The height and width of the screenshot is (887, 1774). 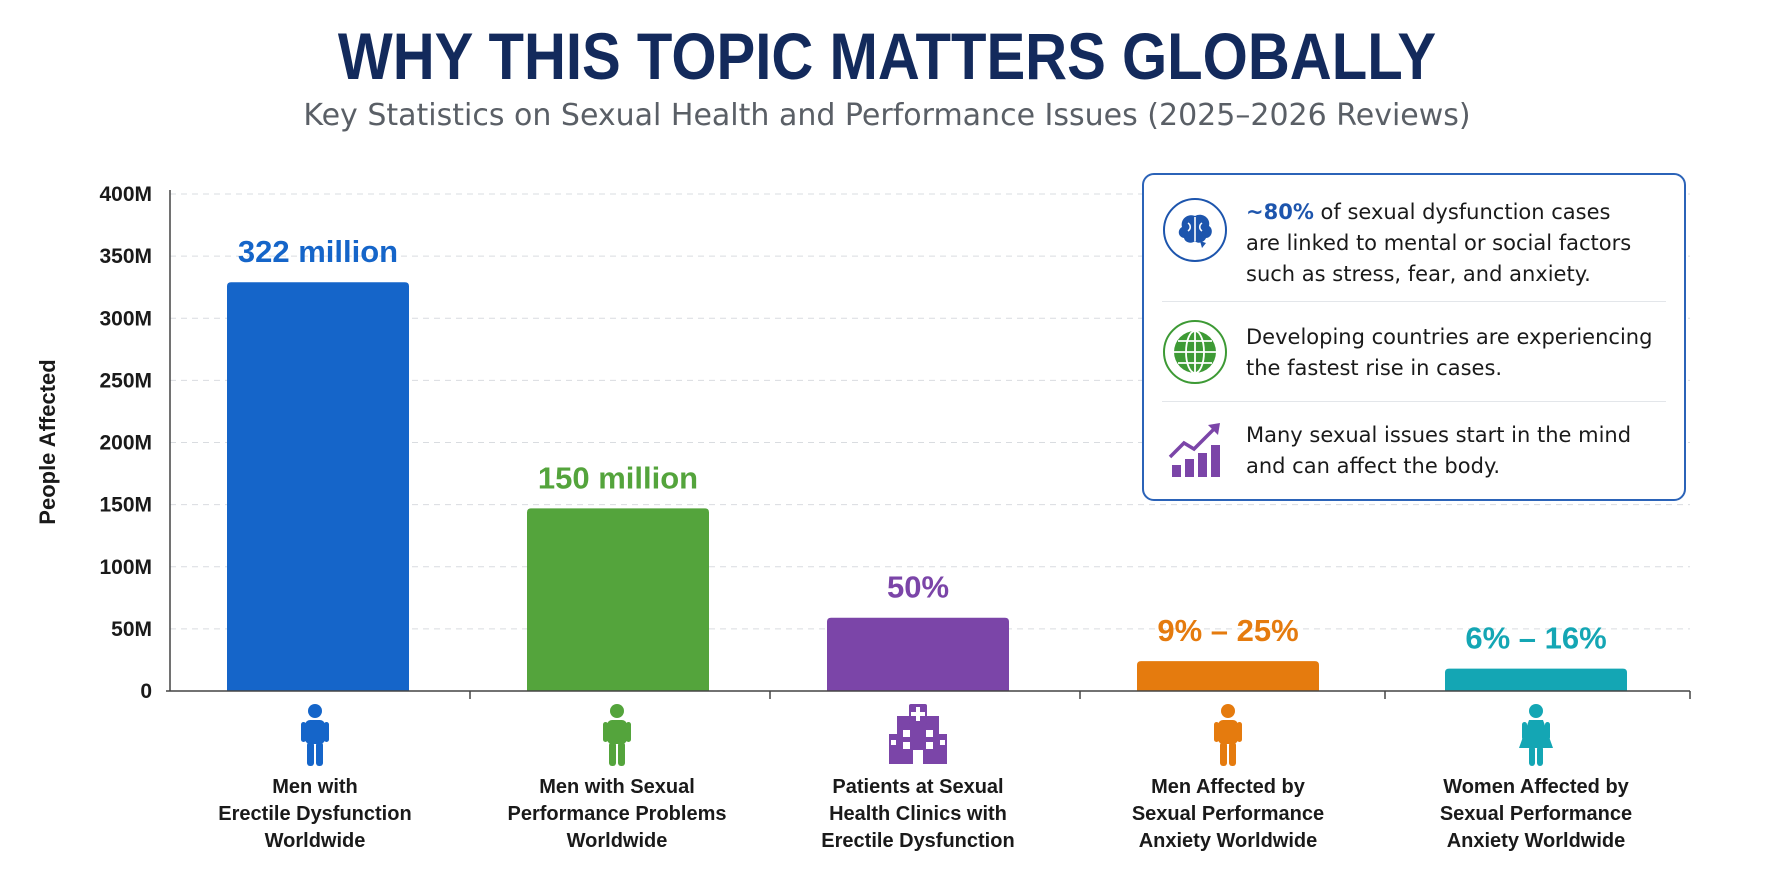 What do you see at coordinates (125, 256) in the screenshot?
I see `y-tick-label: 350M` at bounding box center [125, 256].